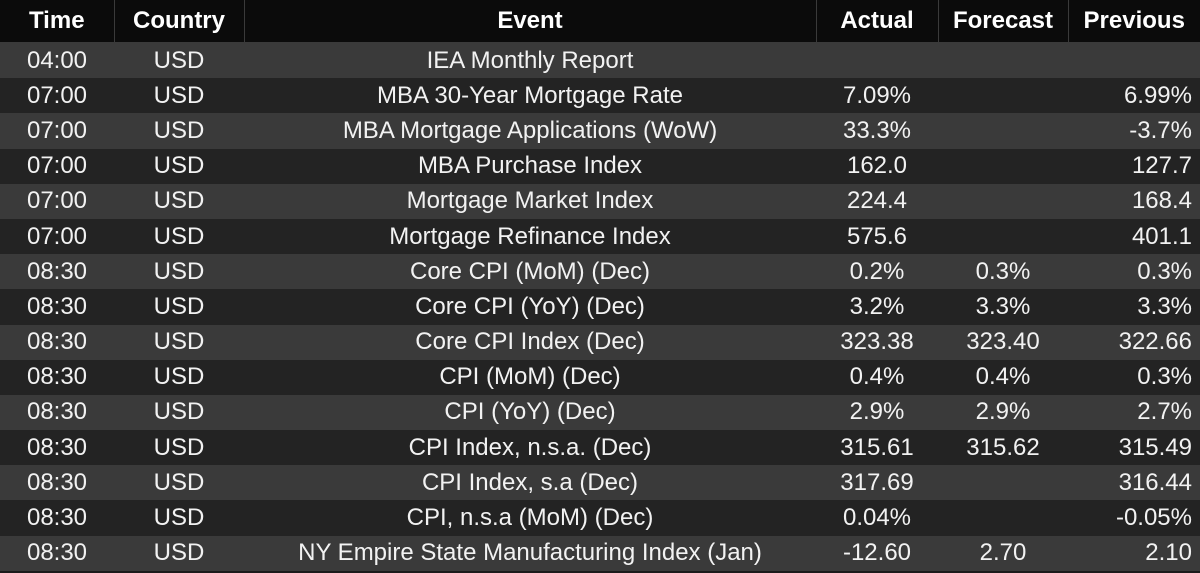 This screenshot has height=573, width=1200. What do you see at coordinates (877, 131) in the screenshot?
I see `actual-cell: 33.3%` at bounding box center [877, 131].